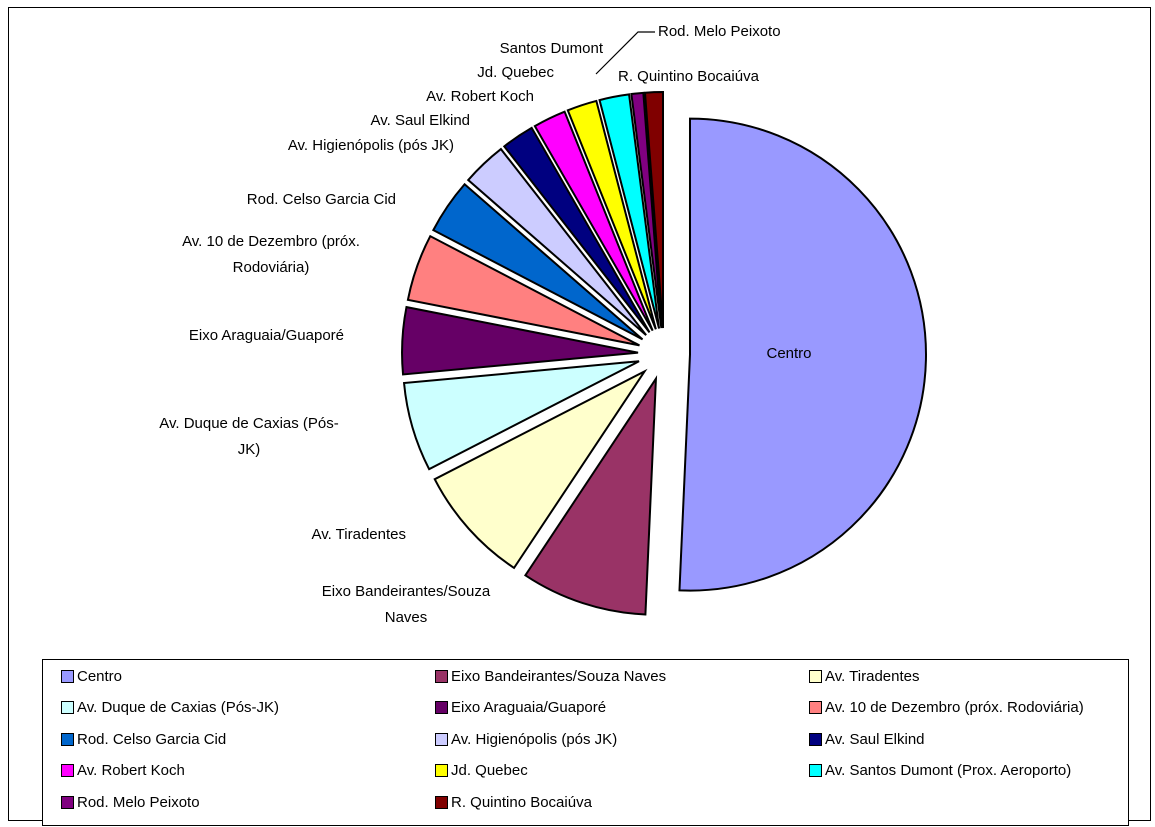  I want to click on legend-label: Av. Robert Koch, so click(131, 770).